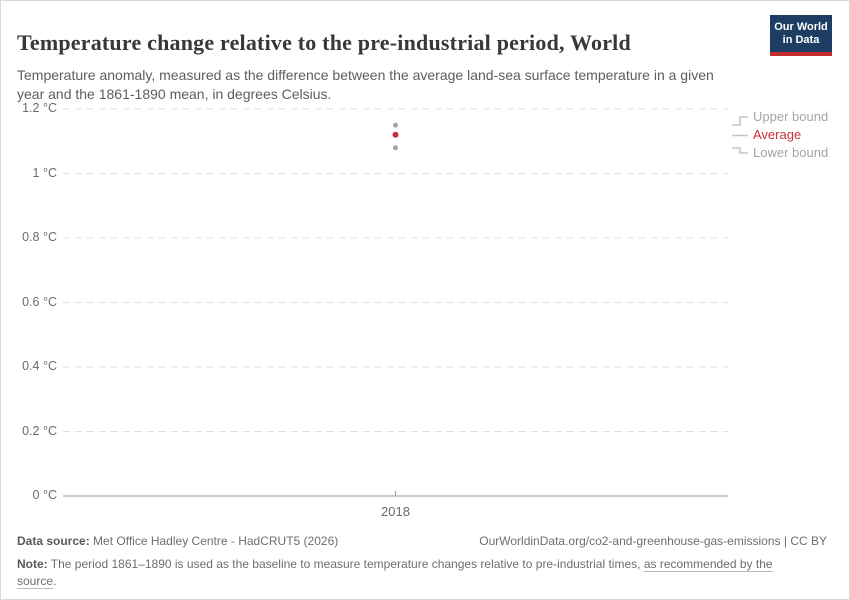 The height and width of the screenshot is (600, 850). What do you see at coordinates (39, 108) in the screenshot?
I see `y-axis-tick-label: 1.2 °C` at bounding box center [39, 108].